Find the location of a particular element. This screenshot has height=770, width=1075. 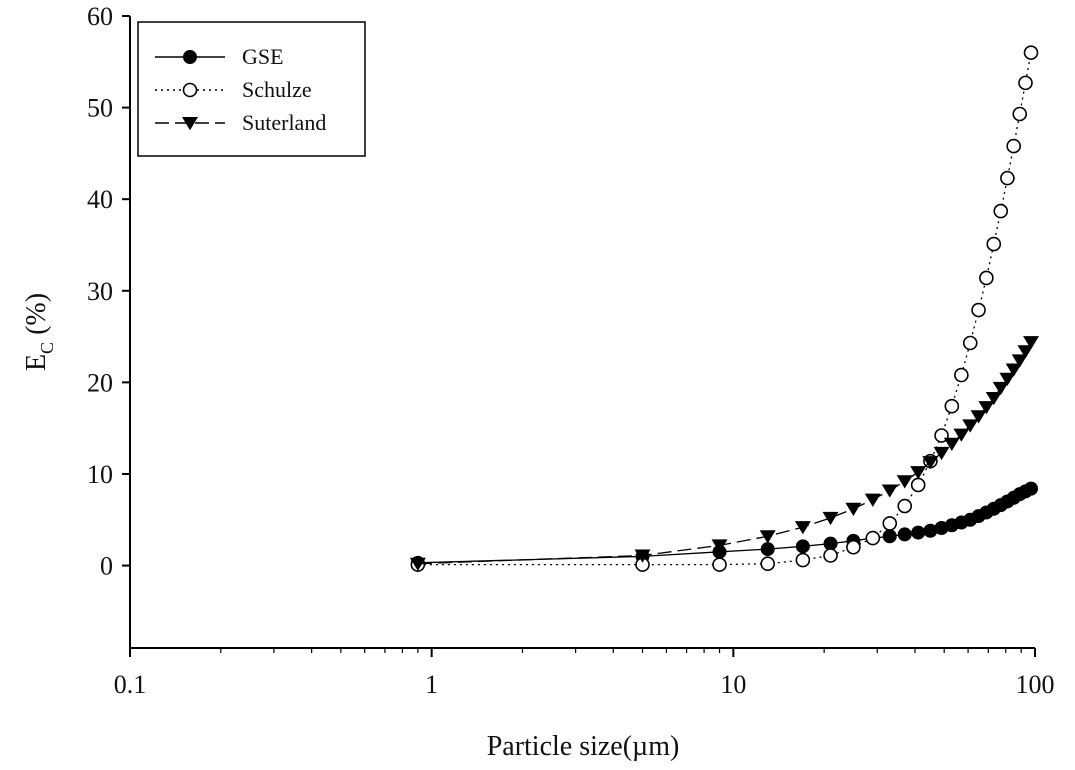

y-tick-label: 0 is located at coordinates (106, 566).